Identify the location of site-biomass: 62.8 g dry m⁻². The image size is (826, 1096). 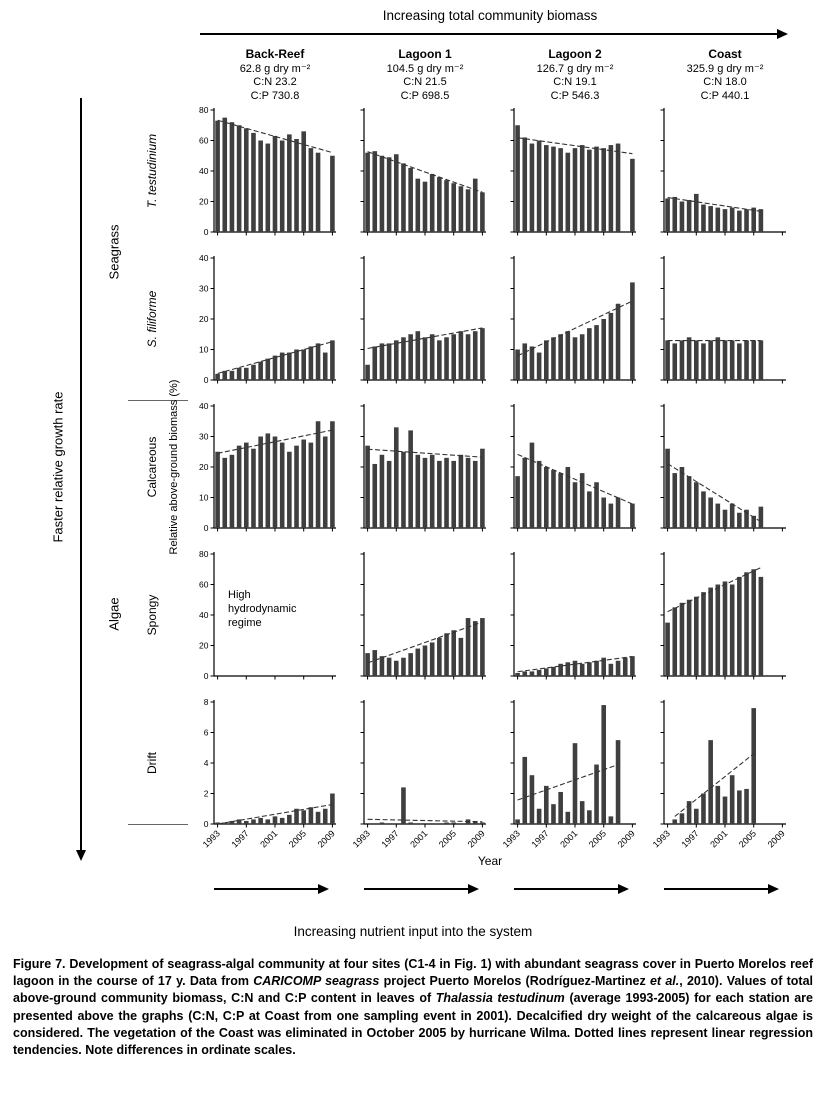
(275, 68).